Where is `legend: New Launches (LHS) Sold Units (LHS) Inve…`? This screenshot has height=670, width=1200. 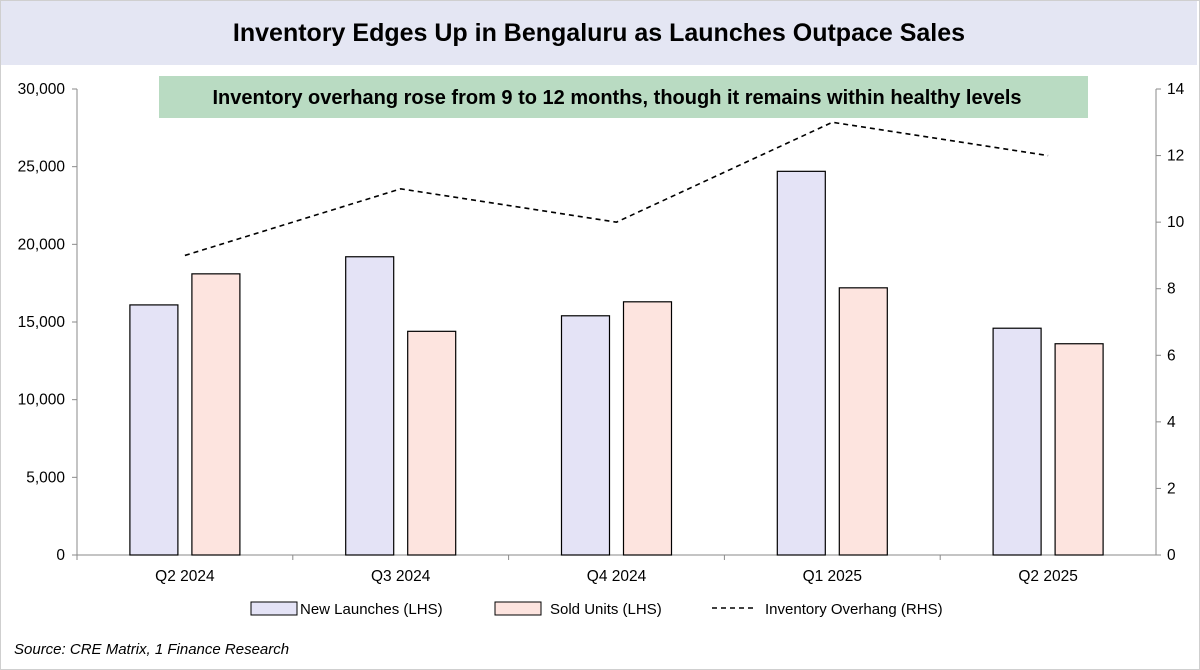 legend: New Launches (LHS) Sold Units (LHS) Inve… is located at coordinates (596, 609).